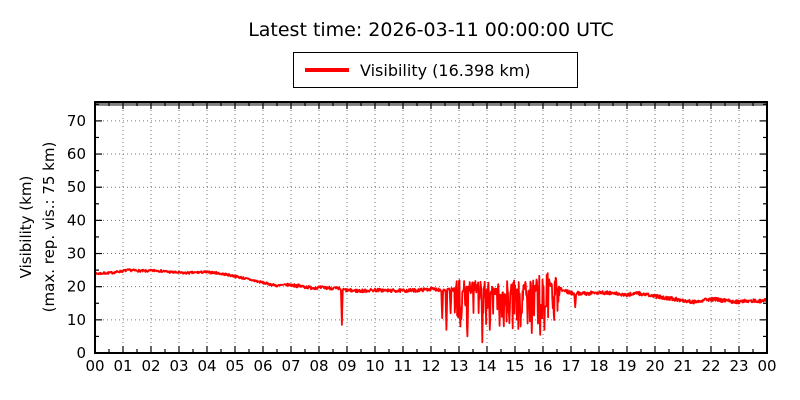 This screenshot has height=400, width=800. What do you see at coordinates (445, 70) in the screenshot?
I see `legend-label: Visibility (16.398 km)` at bounding box center [445, 70].